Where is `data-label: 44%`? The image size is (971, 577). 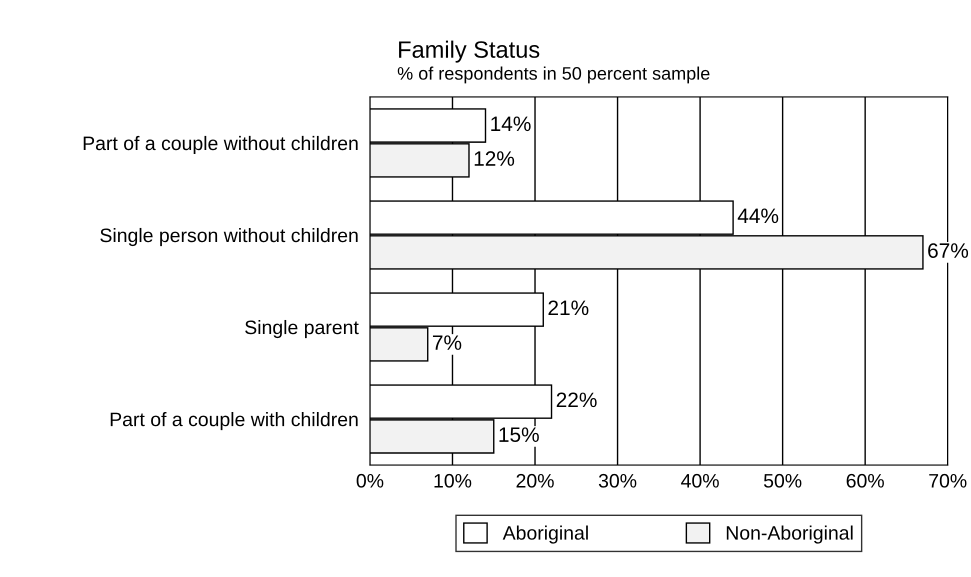 data-label: 44% is located at coordinates (758, 216).